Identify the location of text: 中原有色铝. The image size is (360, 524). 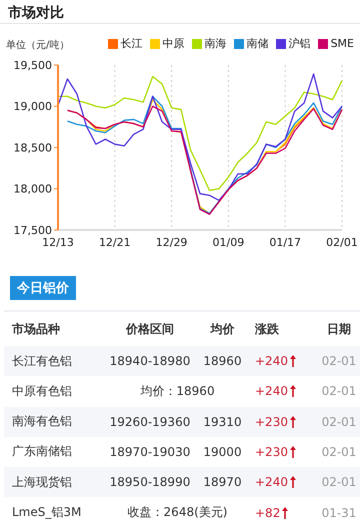
(42, 391).